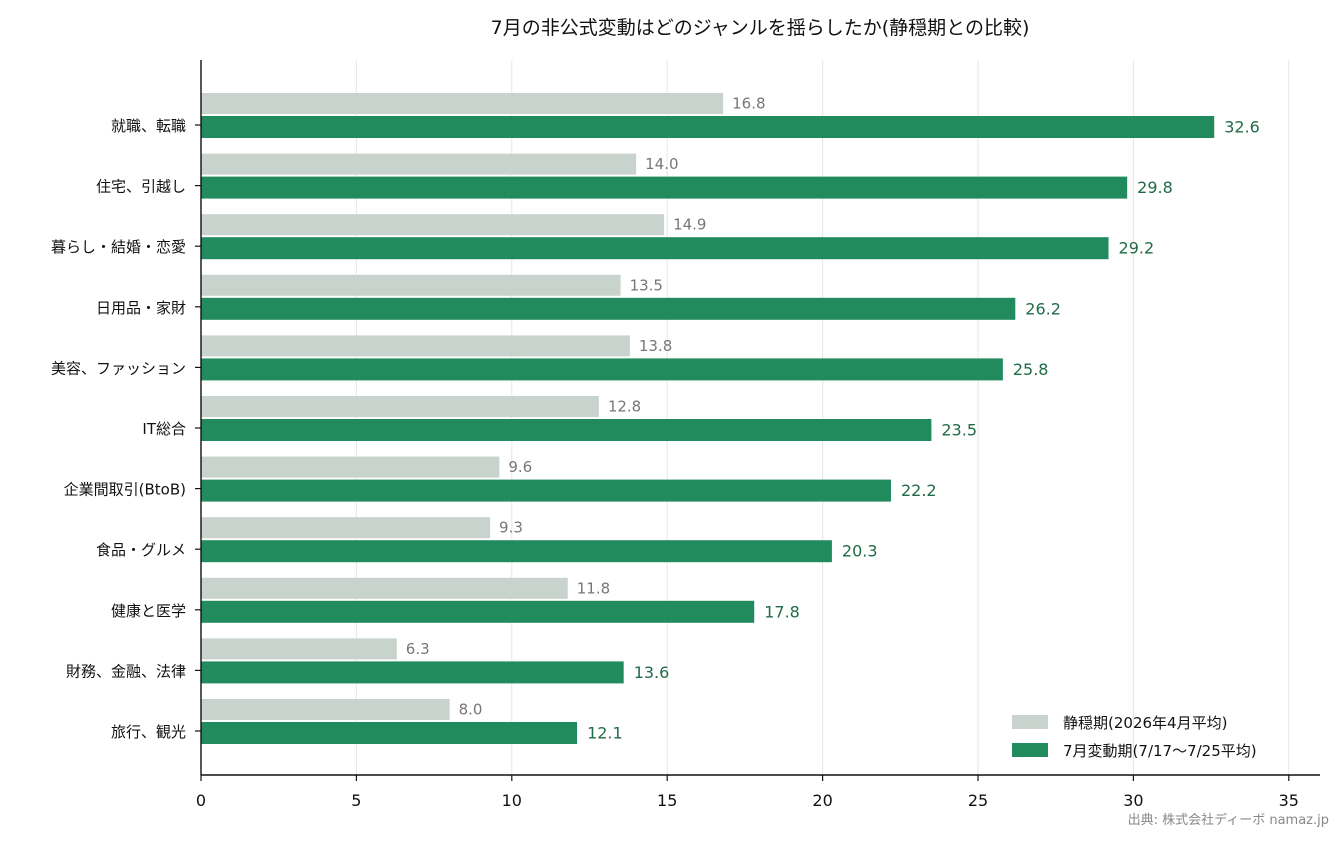 The image size is (1344, 843). I want to click on label-july-9: 13.6, so click(652, 672).